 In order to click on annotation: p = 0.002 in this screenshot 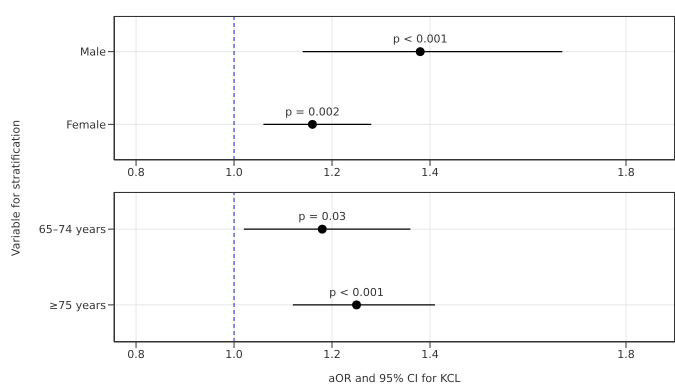, I will do `click(312, 111)`.